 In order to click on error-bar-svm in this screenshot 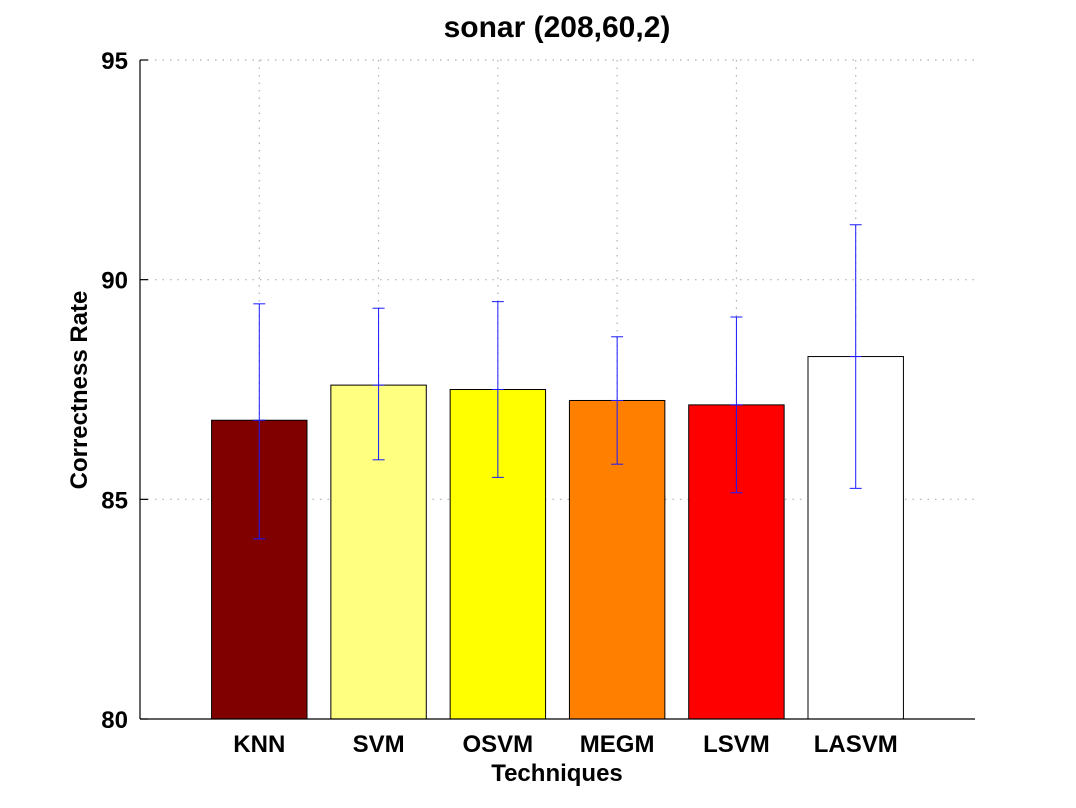, I will do `click(378, 384)`.